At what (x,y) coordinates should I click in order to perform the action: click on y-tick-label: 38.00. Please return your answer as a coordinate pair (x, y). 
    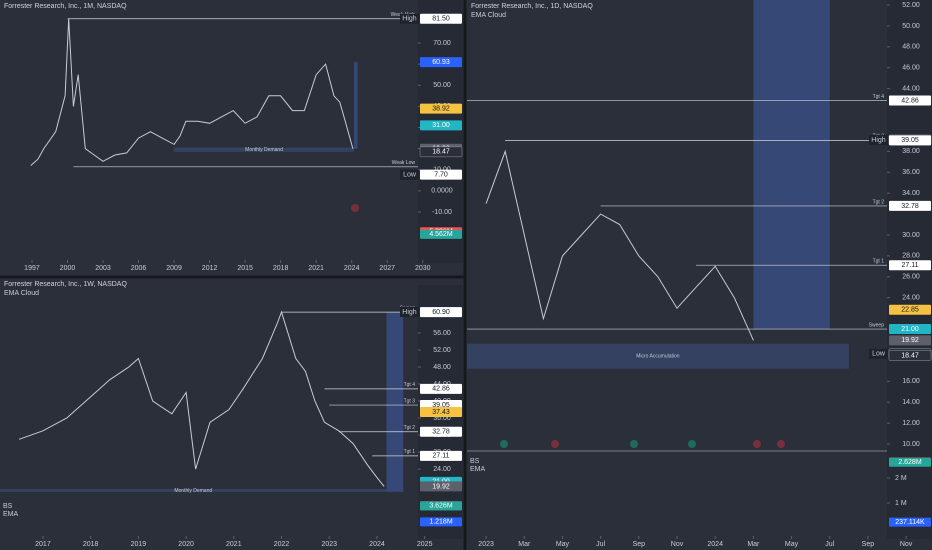
    Looking at the image, I should click on (911, 151).